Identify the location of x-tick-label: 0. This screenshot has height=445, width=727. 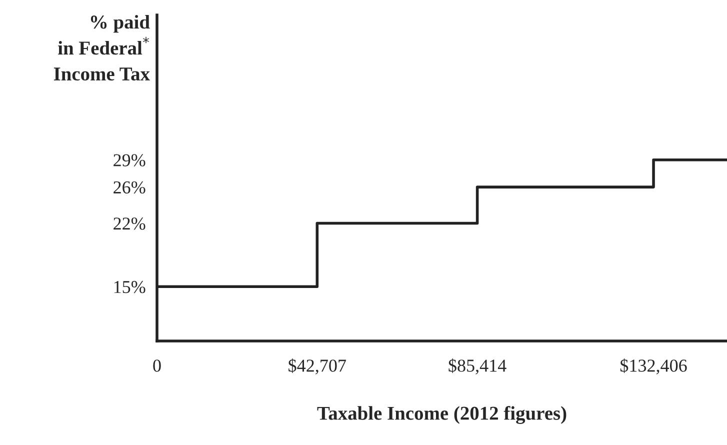
(157, 366).